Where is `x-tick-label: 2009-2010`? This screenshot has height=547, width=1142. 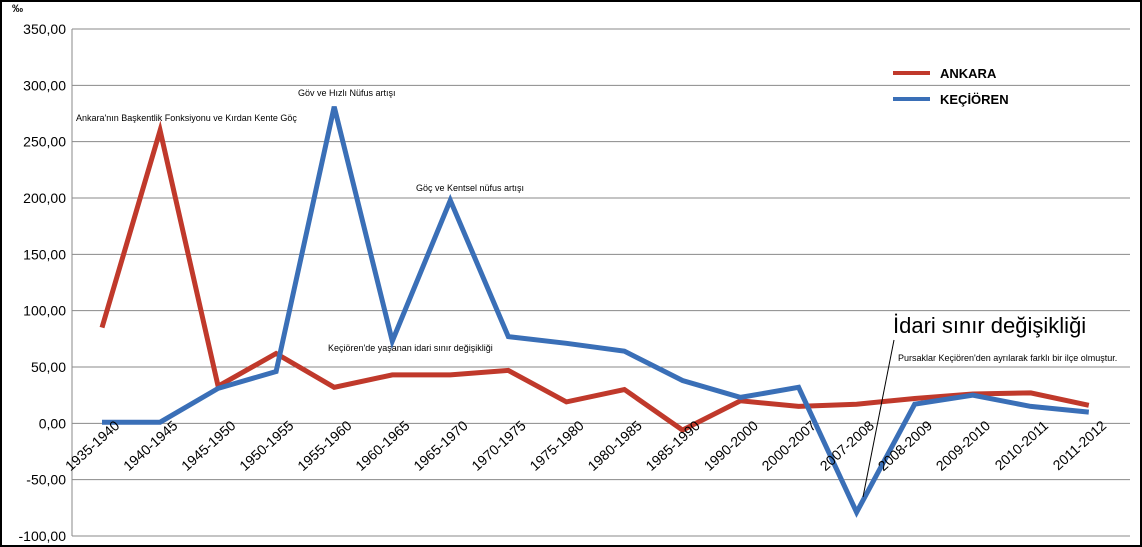
x-tick-label: 2009-2010 is located at coordinates (963, 445).